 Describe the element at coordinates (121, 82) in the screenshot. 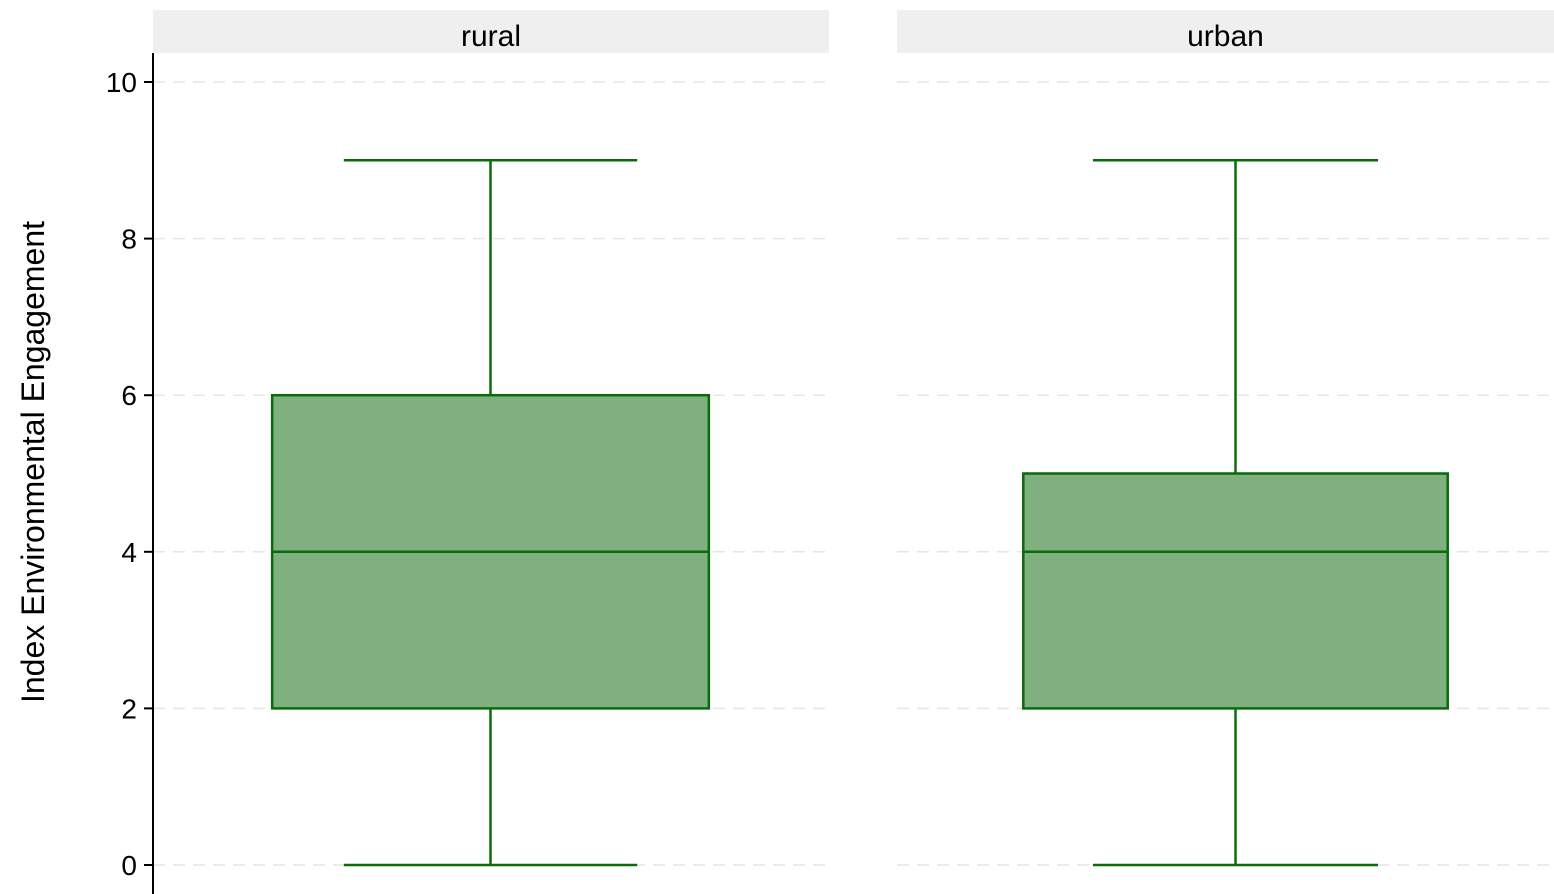

I see `y-tick-label: 10` at that location.